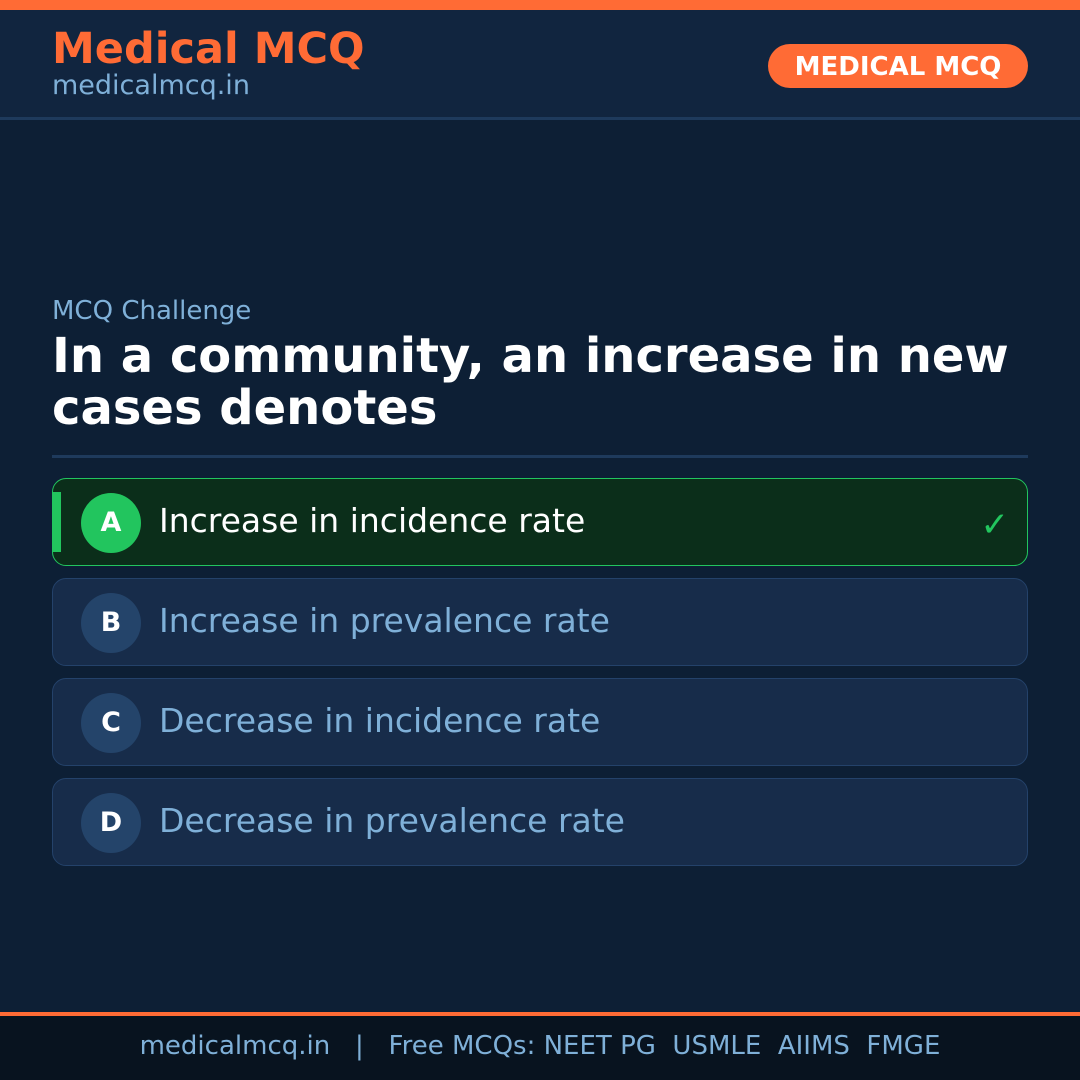  I want to click on option-a: A Increase in incidence rate ✓, so click(540, 522).